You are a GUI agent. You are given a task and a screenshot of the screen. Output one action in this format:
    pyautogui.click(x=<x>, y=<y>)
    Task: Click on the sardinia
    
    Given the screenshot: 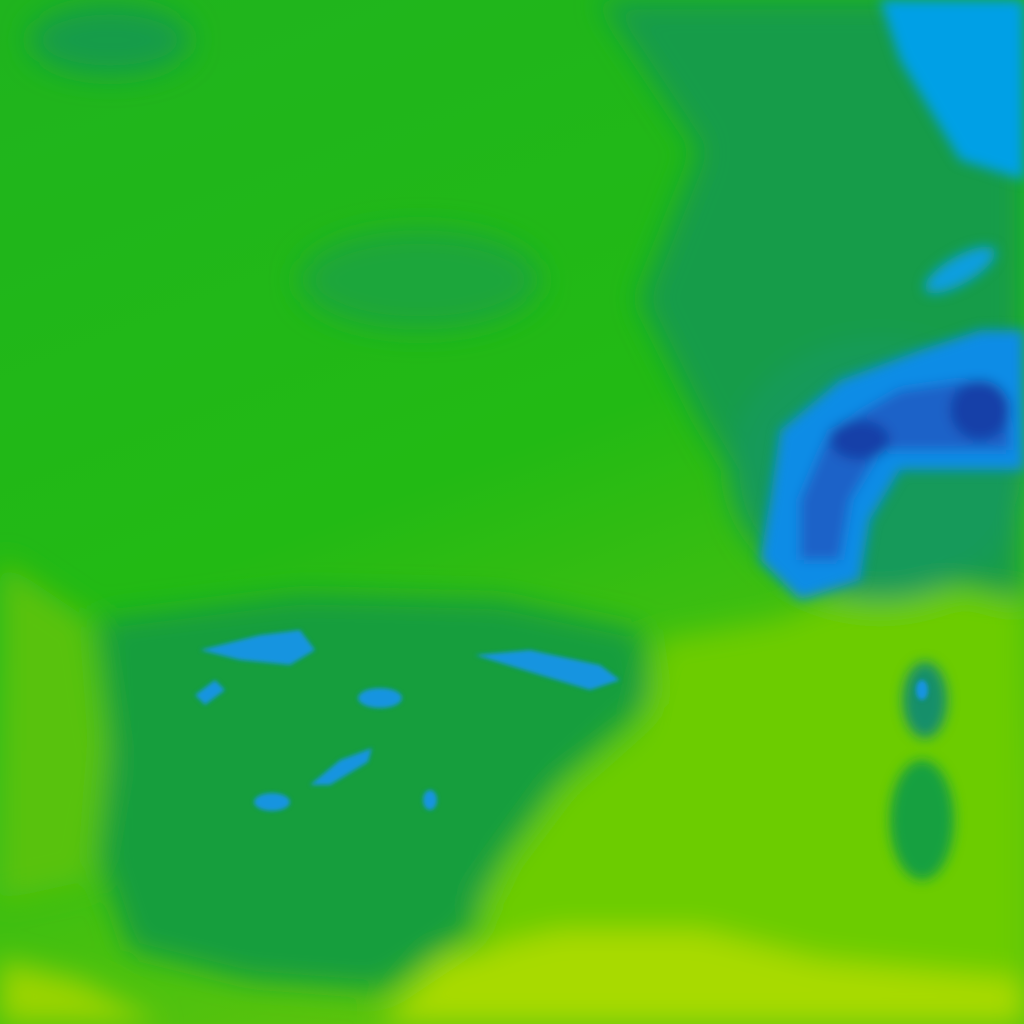 What is the action you would take?
    pyautogui.click(x=922, y=820)
    